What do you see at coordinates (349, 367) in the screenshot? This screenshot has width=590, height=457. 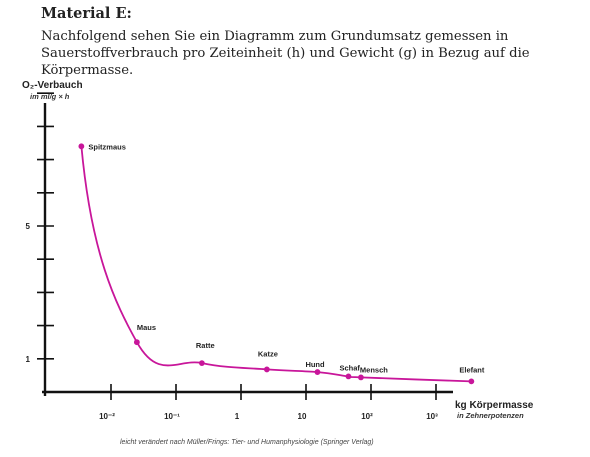 I see `point-label-schaf: Schaf` at bounding box center [349, 367].